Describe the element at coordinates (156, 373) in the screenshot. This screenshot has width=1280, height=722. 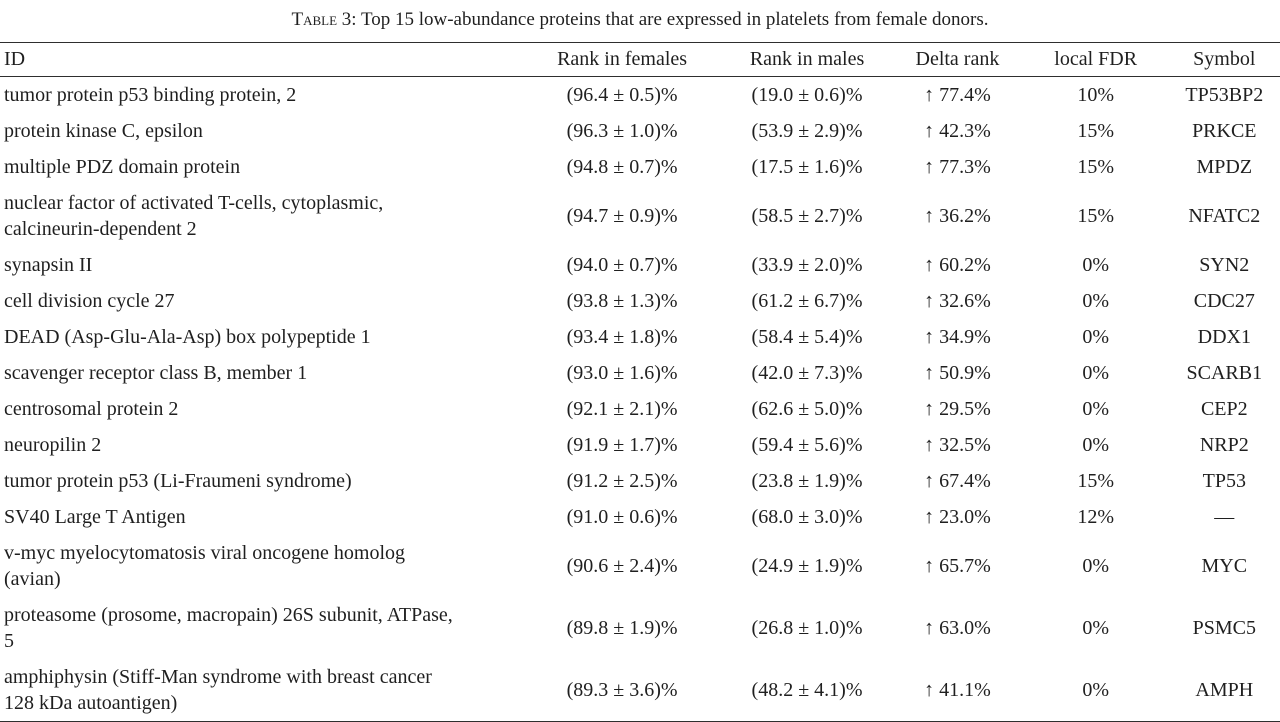
I see `id-cell: scavenger receptor class B, member 1` at that location.